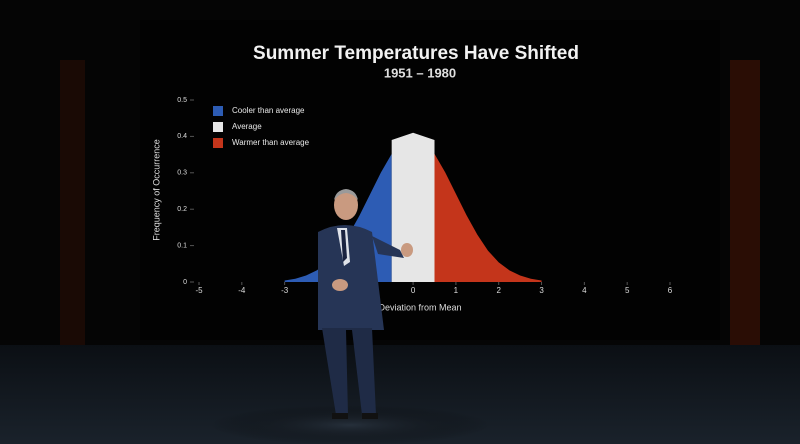 This screenshot has width=800, height=444. Describe the element at coordinates (185, 282) in the screenshot. I see `y-tick-label: 0` at that location.